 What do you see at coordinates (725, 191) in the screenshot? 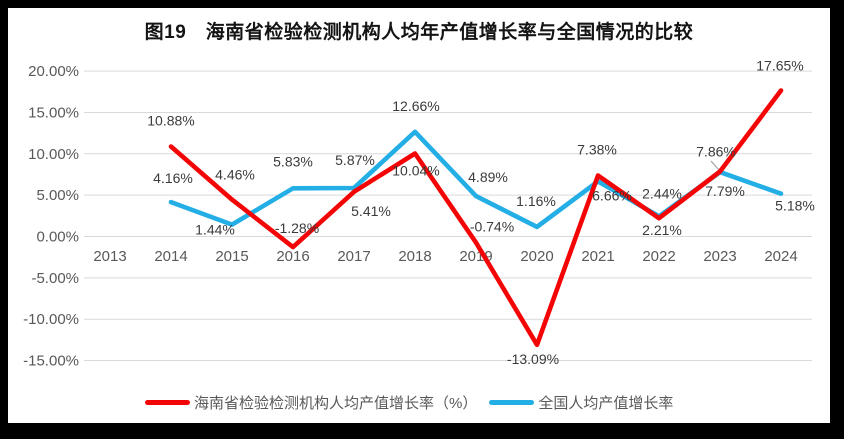
I see `data-label-national-2023: 7.79%` at bounding box center [725, 191].